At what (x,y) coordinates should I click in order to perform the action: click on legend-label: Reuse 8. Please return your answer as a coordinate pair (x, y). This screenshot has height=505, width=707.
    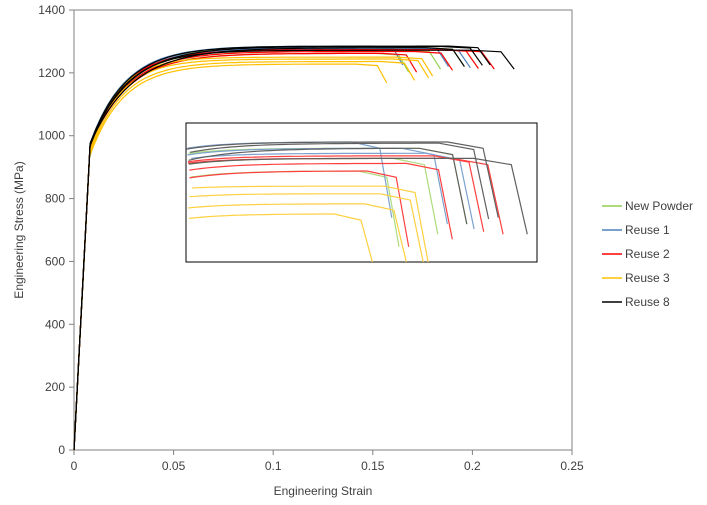
    Looking at the image, I should click on (647, 302).